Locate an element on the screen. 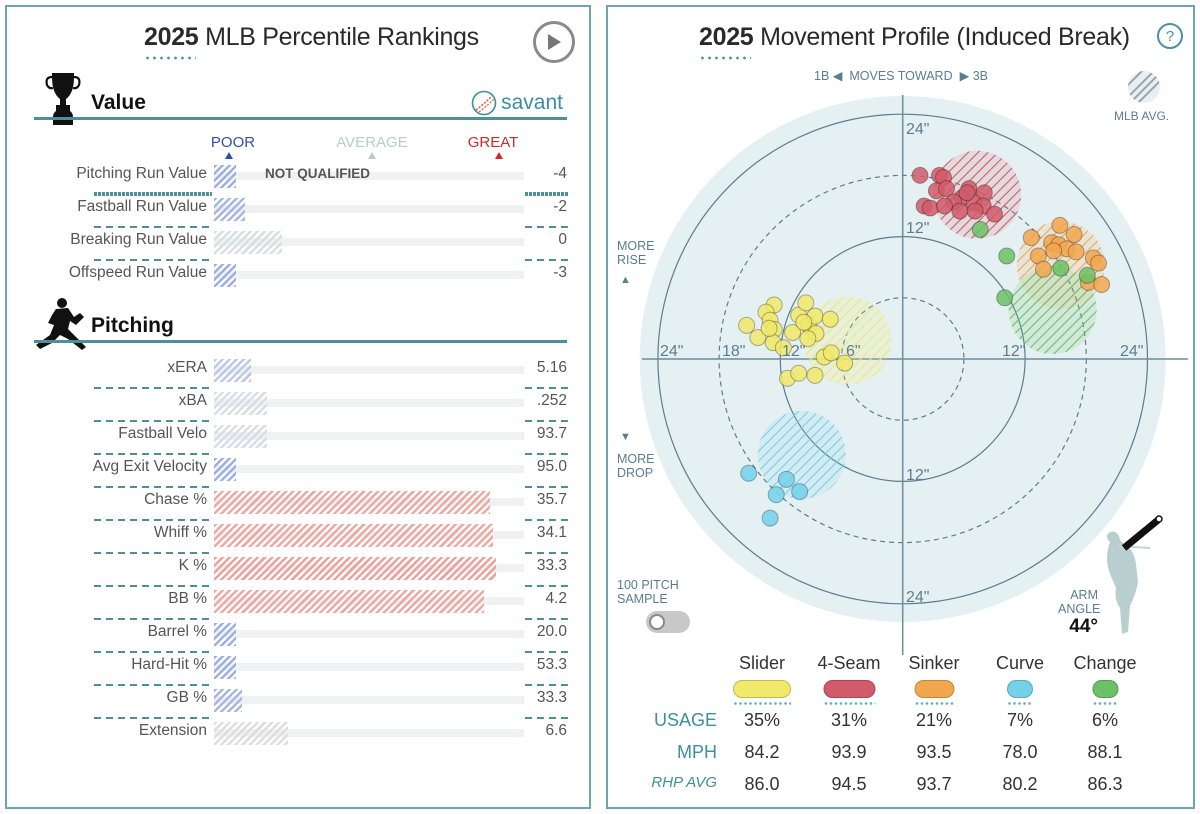 The width and height of the screenshot is (1200, 814). percentile-row: Fastball Velo 93.7 is located at coordinates (300, 441).